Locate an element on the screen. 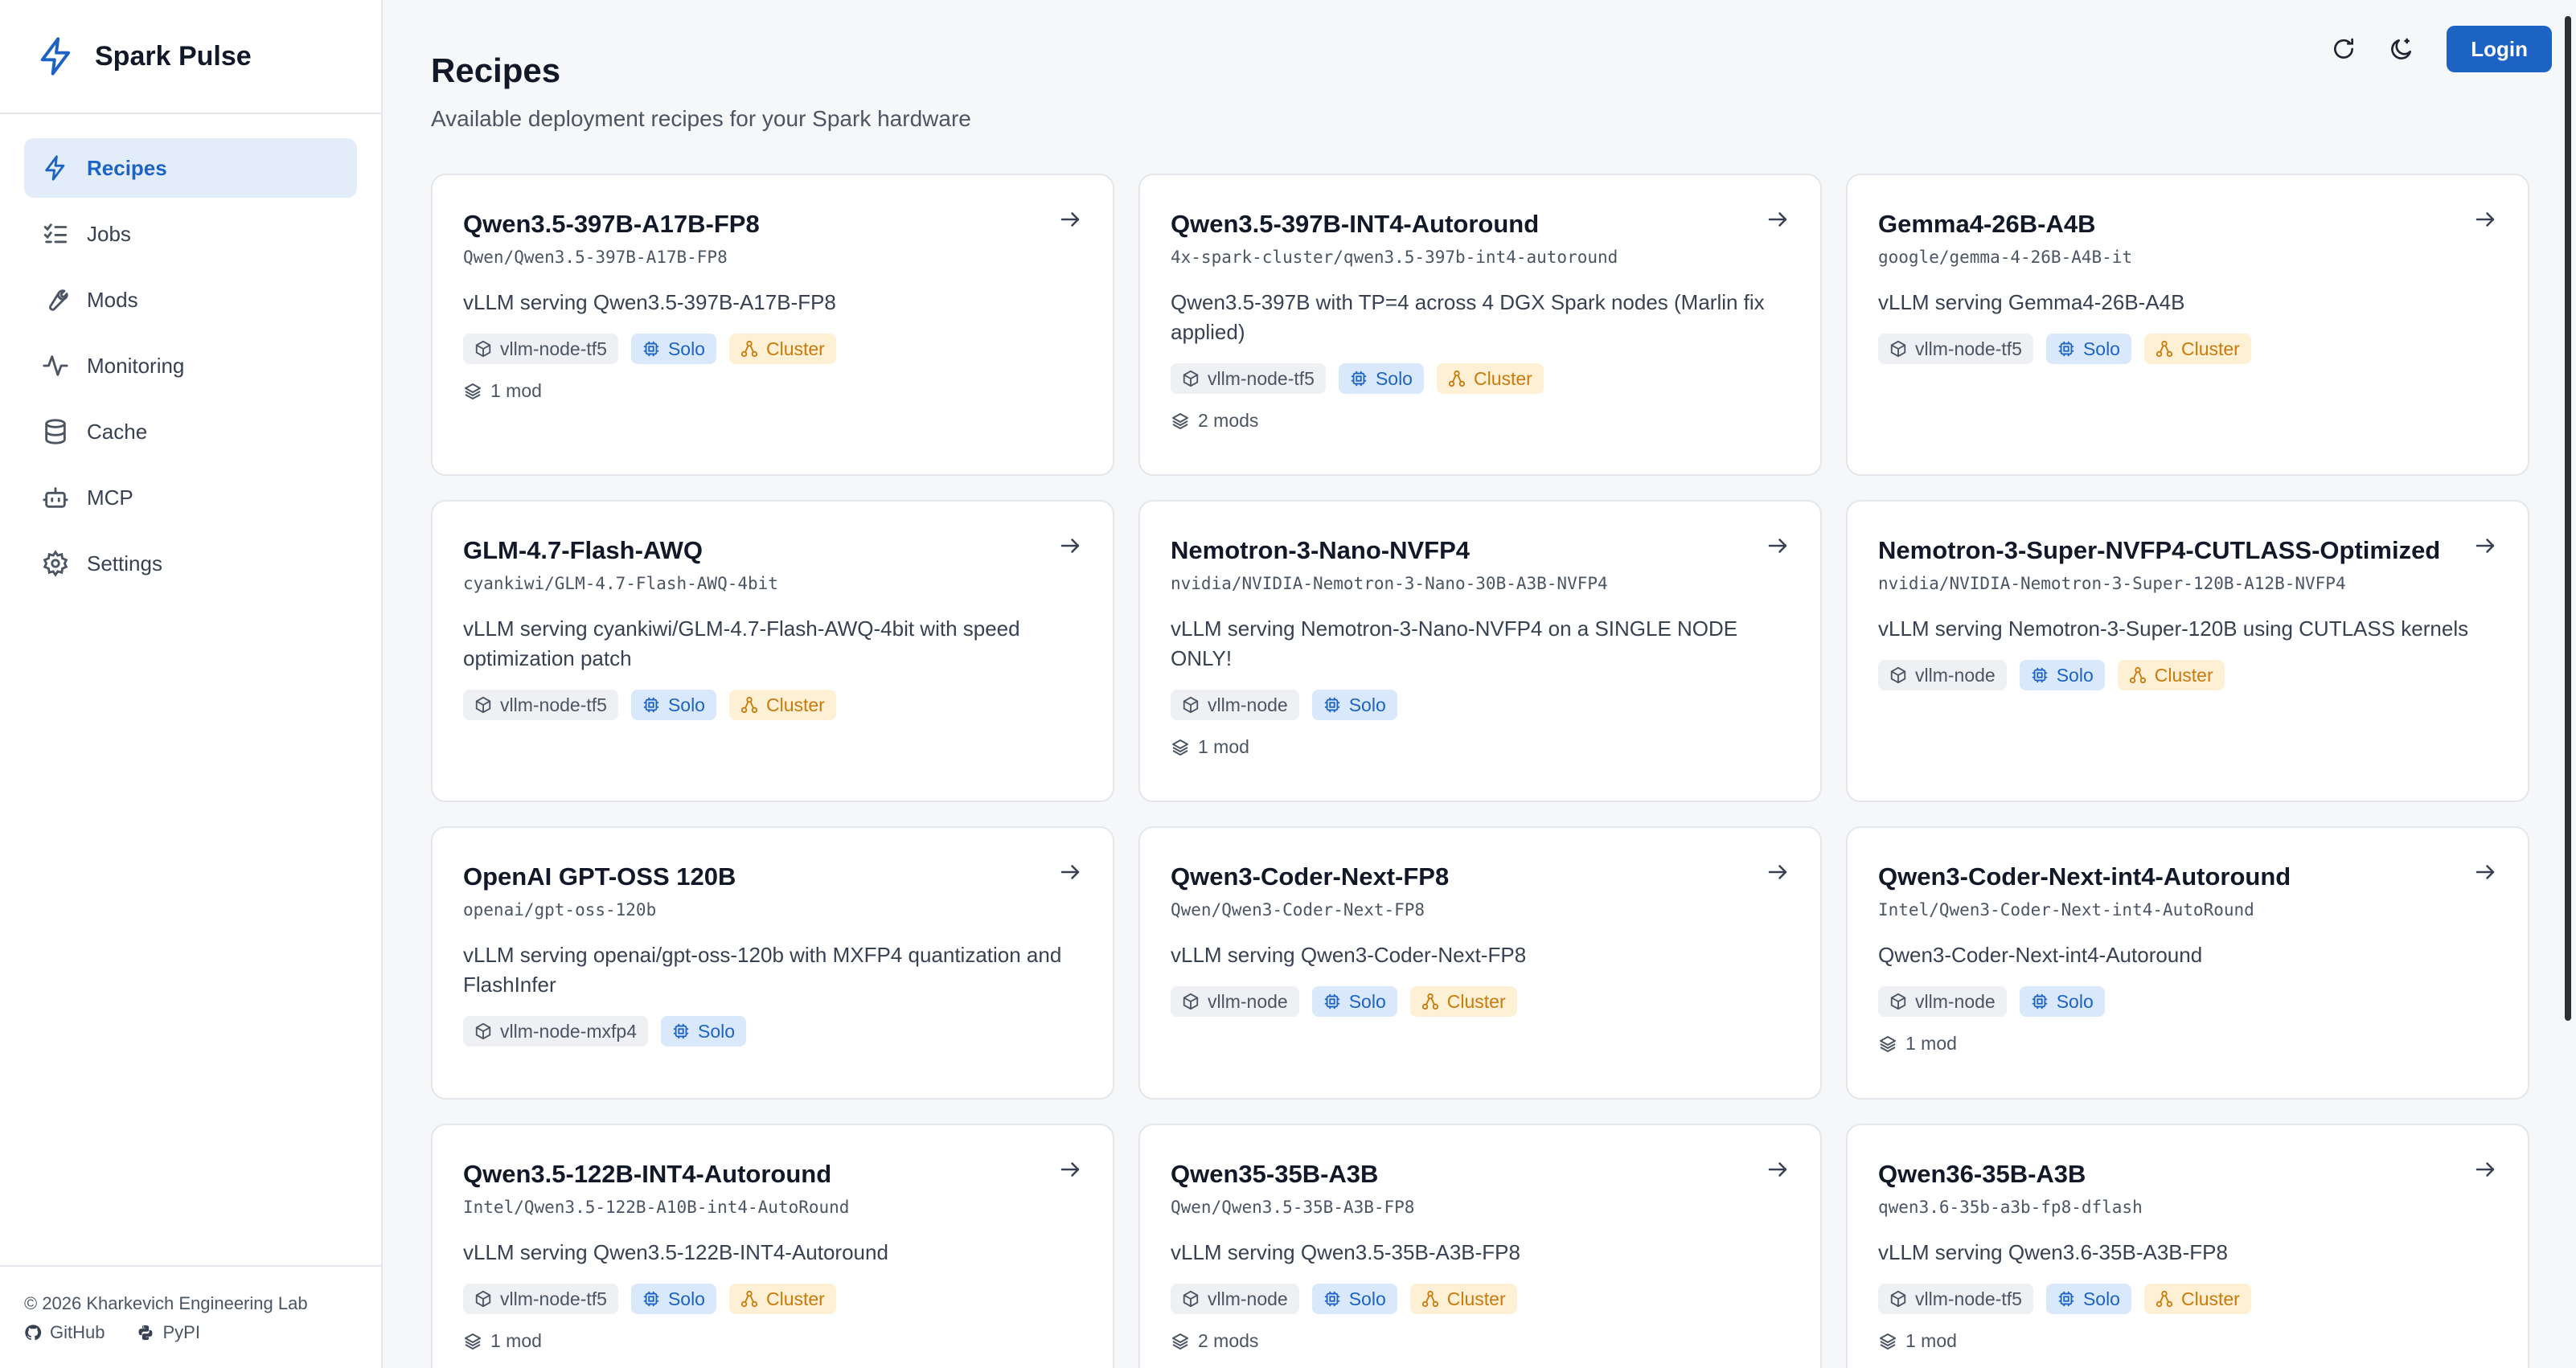  pypi-link: PyPI is located at coordinates (168, 1332).